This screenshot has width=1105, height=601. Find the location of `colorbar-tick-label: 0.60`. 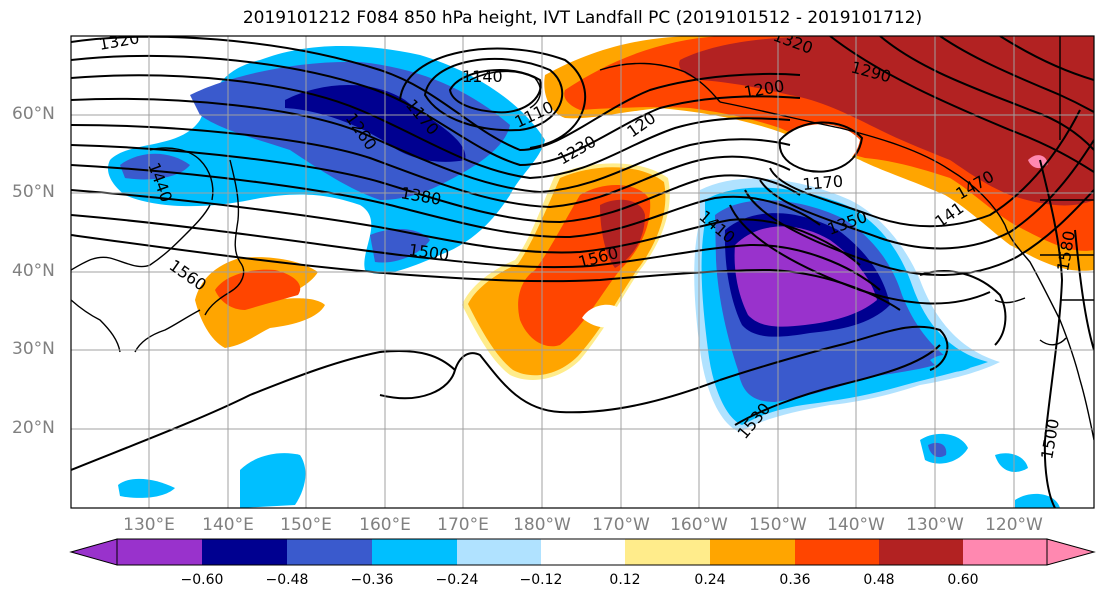

colorbar-tick-label: 0.60 is located at coordinates (963, 580).